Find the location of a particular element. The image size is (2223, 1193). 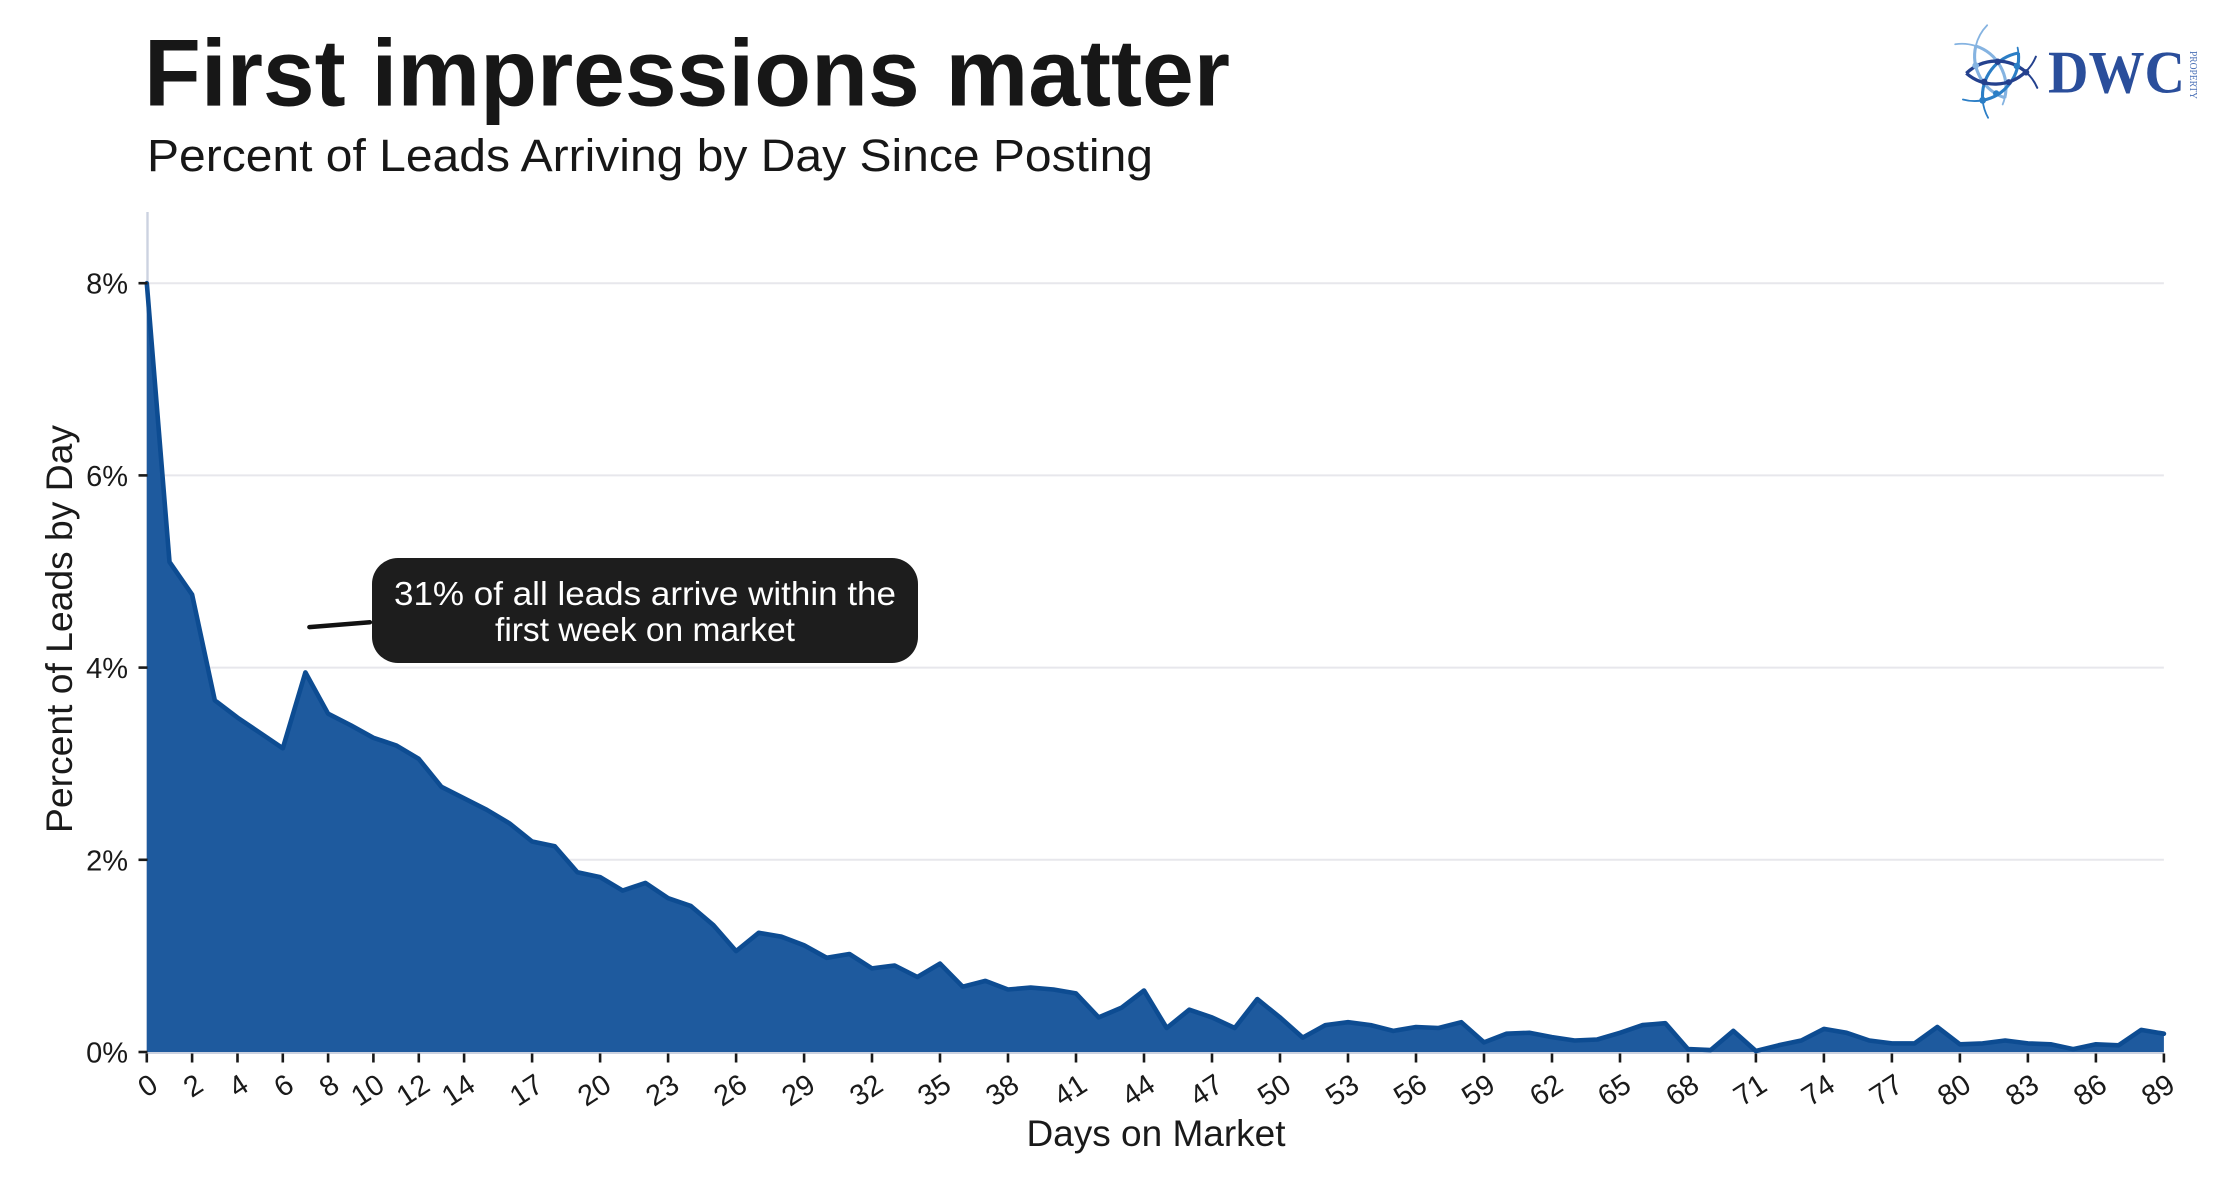

svg-text: DWC is located at coordinates (2116, 73).